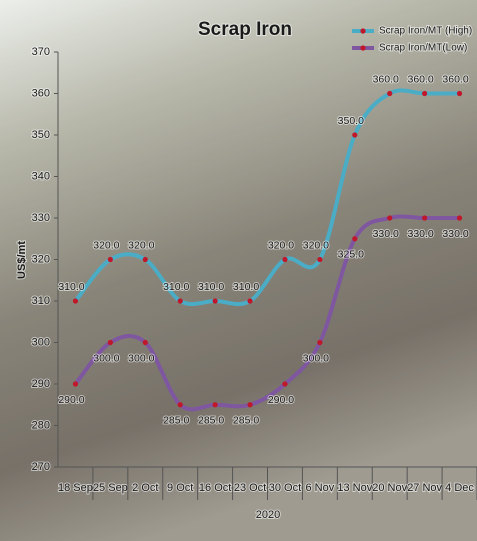  What do you see at coordinates (180, 488) in the screenshot?
I see `x-tick-label: 9 Oct` at bounding box center [180, 488].